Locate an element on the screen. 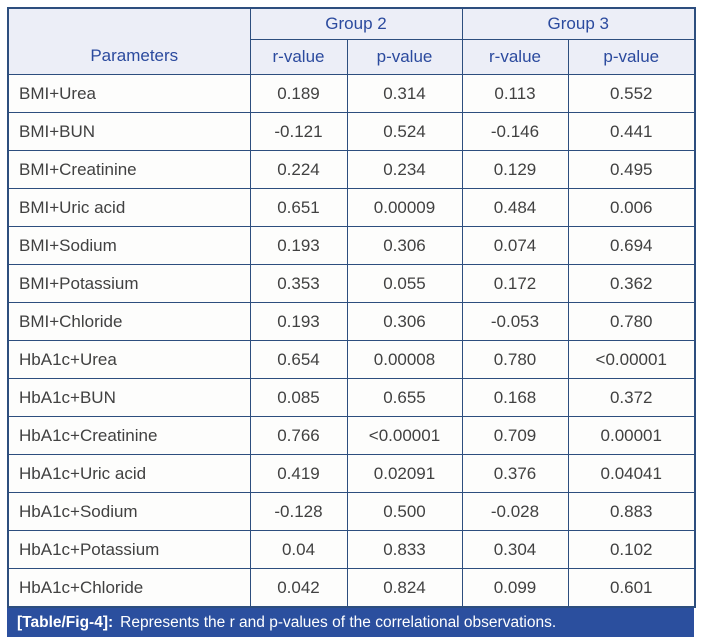  param-cell: HbA1c+Creatinine is located at coordinates (129, 435).